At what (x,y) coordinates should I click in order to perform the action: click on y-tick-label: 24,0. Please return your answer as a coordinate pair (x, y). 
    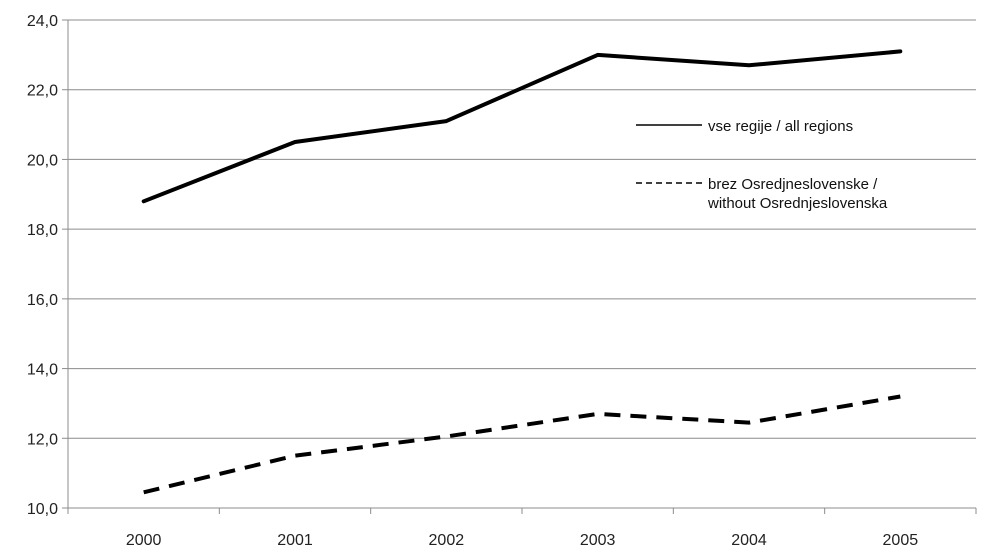
    Looking at the image, I should click on (42, 21).